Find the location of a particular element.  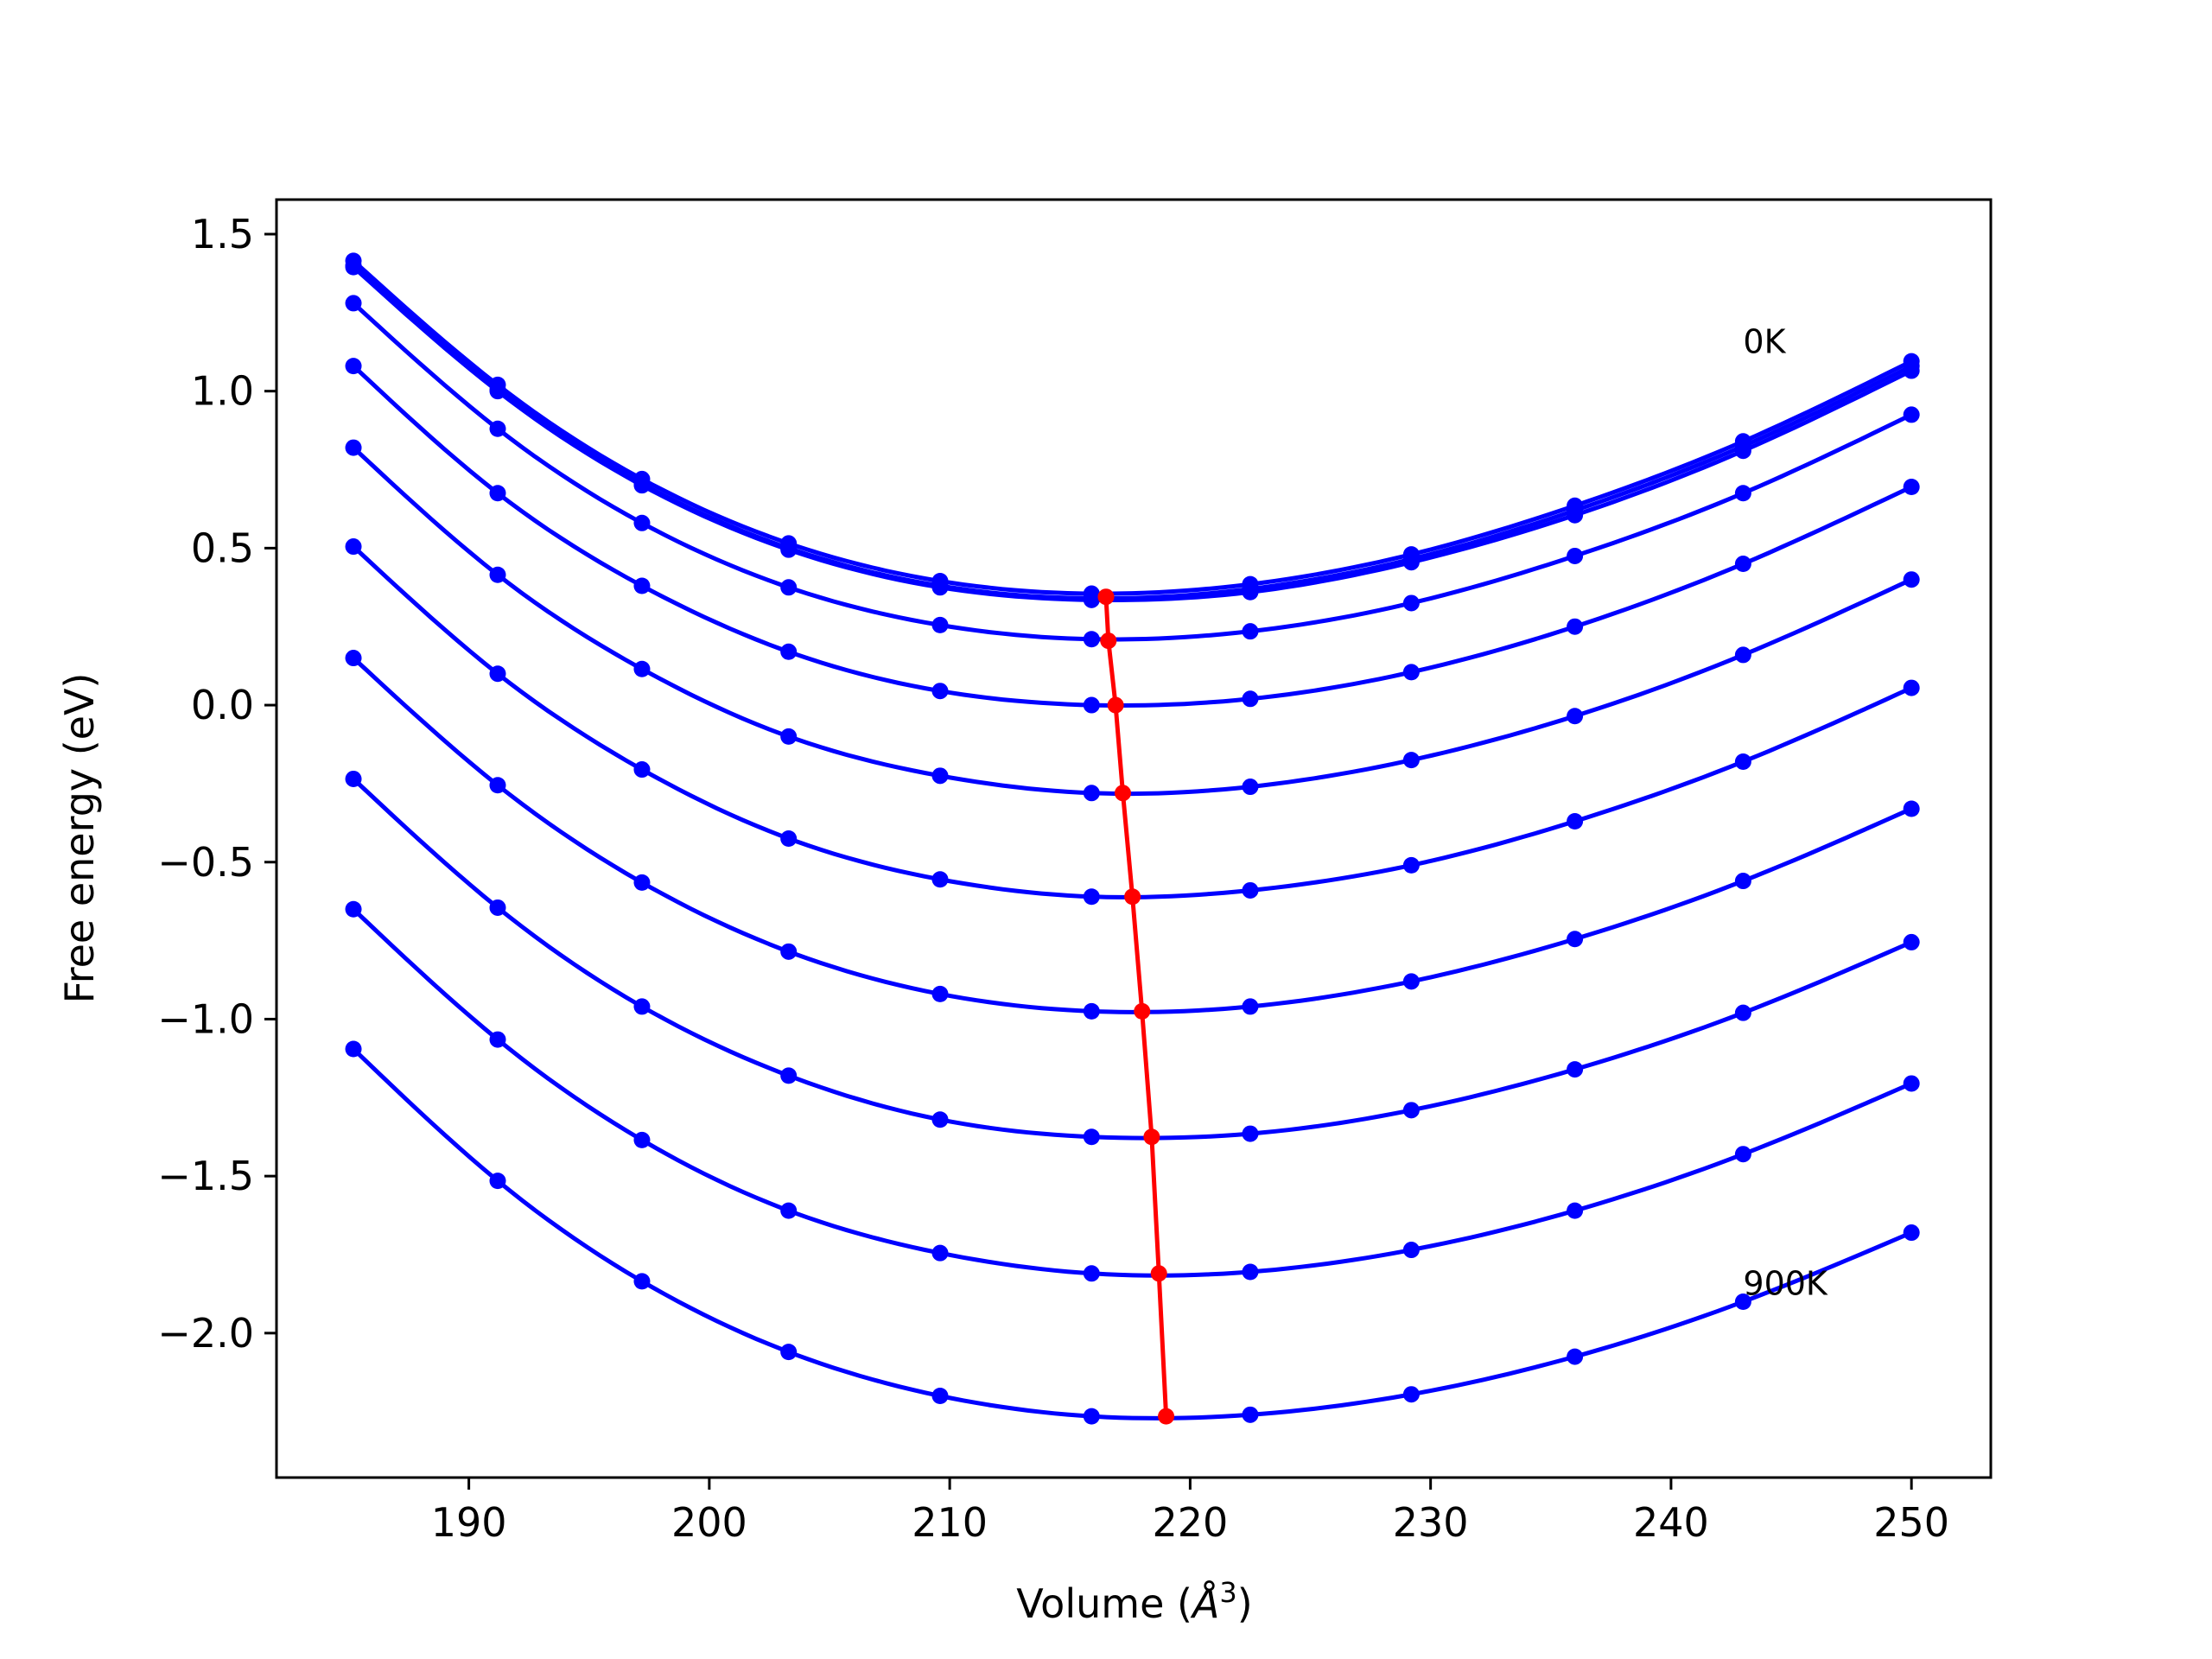

y-tick-label: −1.5 is located at coordinates (205, 1176).